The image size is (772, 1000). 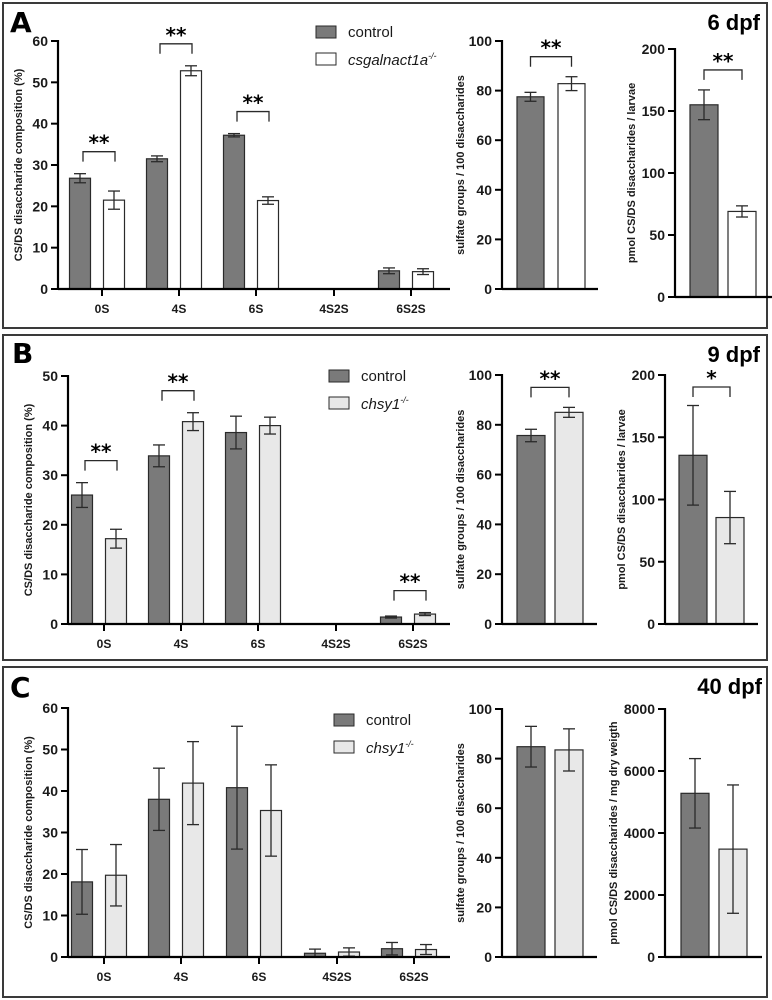 I want to click on significance-0S-bracket, so click(x=99, y=156).